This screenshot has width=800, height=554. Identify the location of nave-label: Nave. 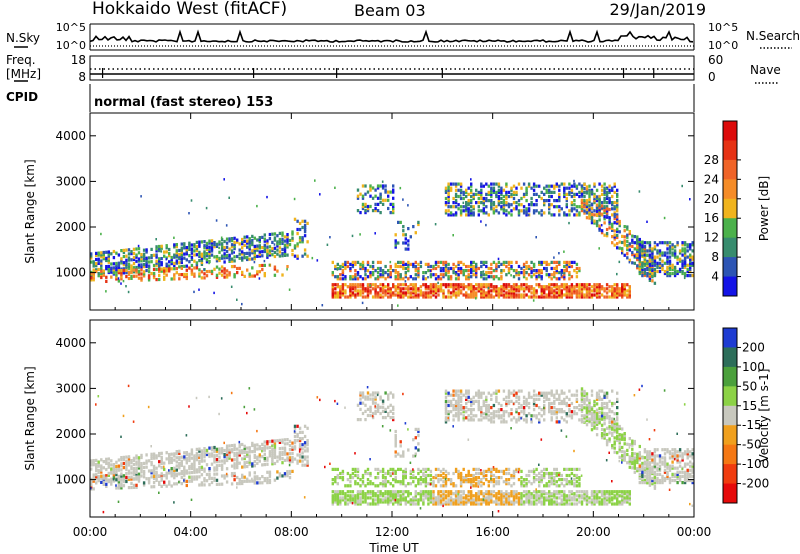
(765, 70).